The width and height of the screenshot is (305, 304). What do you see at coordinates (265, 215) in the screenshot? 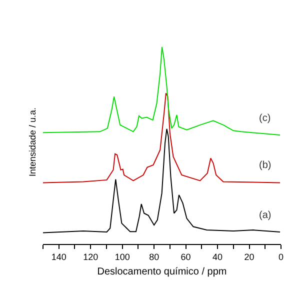
I see `series-label: (a)` at bounding box center [265, 215].